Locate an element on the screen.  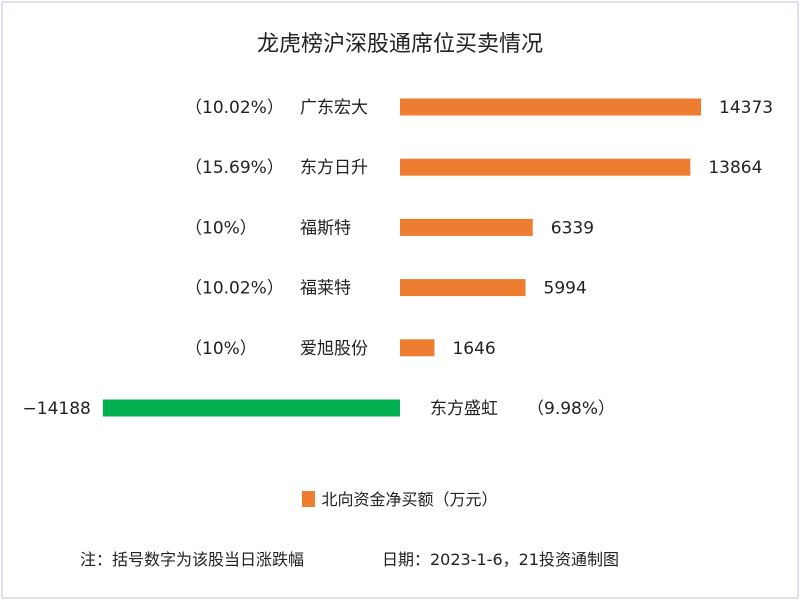
data-label: 6339 is located at coordinates (572, 228).